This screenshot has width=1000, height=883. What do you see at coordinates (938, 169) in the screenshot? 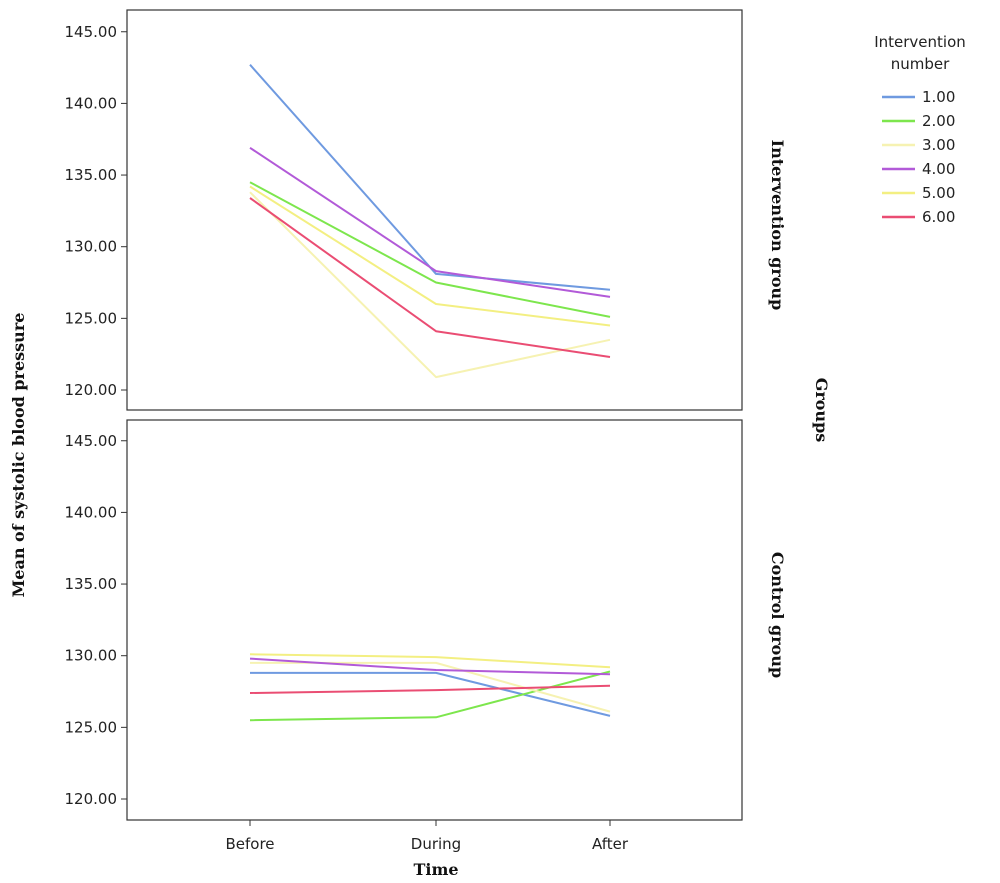
I see `legend-label: 4.00` at bounding box center [938, 169].